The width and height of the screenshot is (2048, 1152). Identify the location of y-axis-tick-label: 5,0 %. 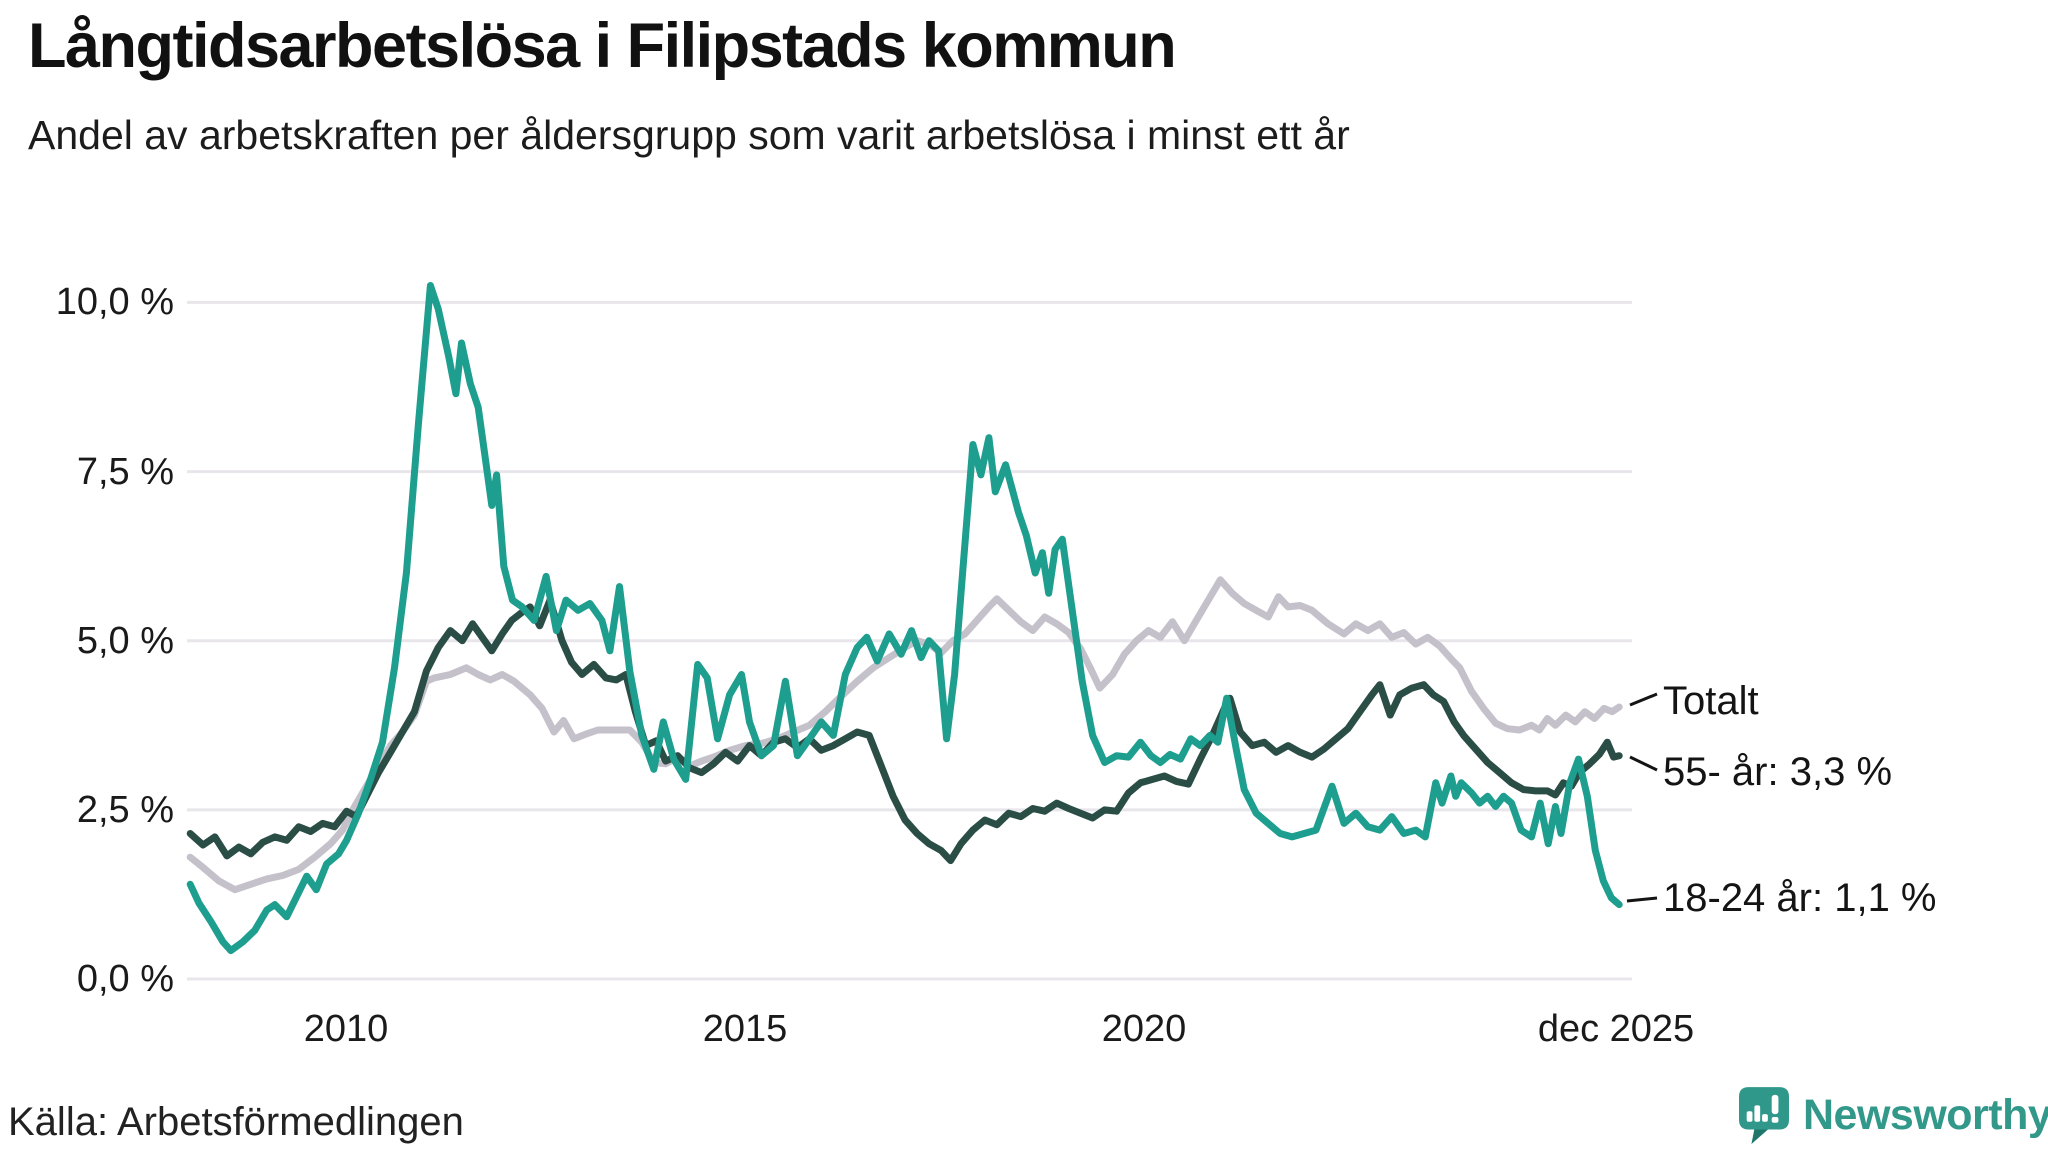
(125, 641).